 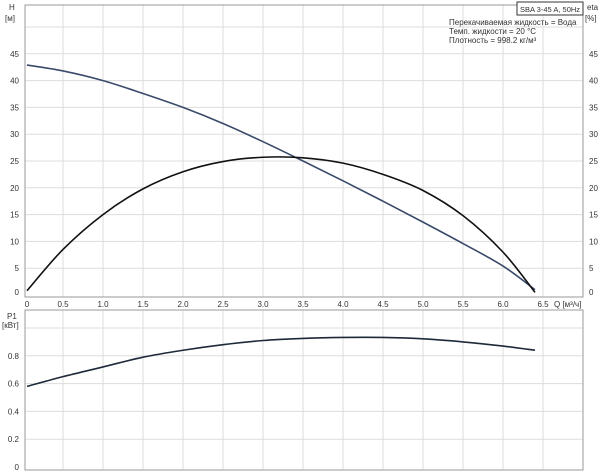 What do you see at coordinates (593, 161) in the screenshot?
I see `y2-tick-label: 25` at bounding box center [593, 161].